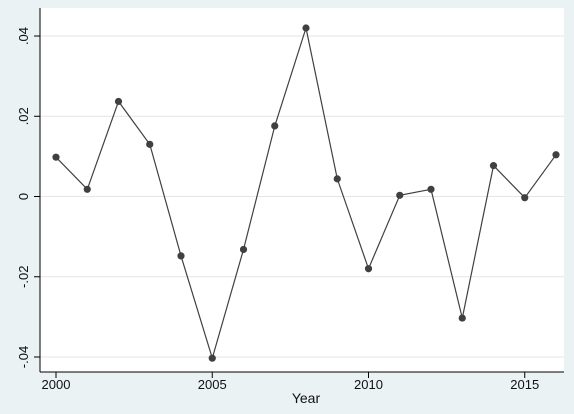 This screenshot has width=574, height=414. Describe the element at coordinates (23, 116) in the screenshot. I see `y-tick-label: .02` at that location.